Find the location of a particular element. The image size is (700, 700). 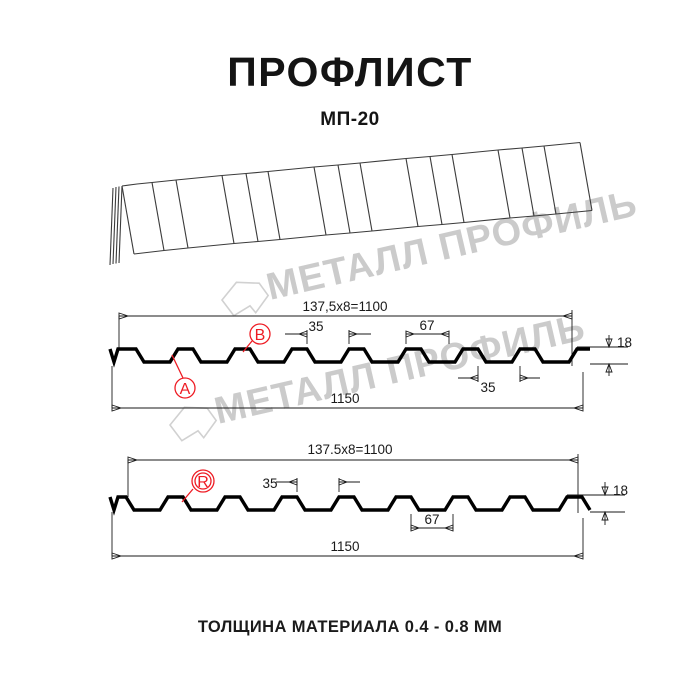

callout-r-label: R is located at coordinates (203, 482).